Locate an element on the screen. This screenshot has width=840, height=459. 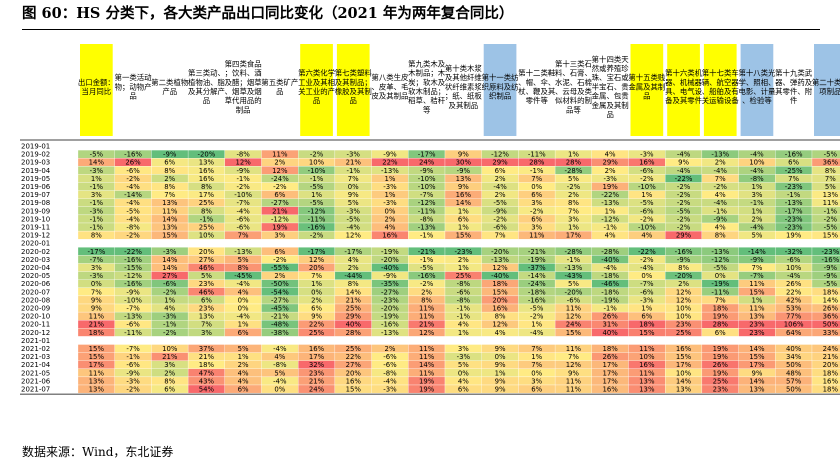
row-date-label: 2019-05 is located at coordinates (35, 179).